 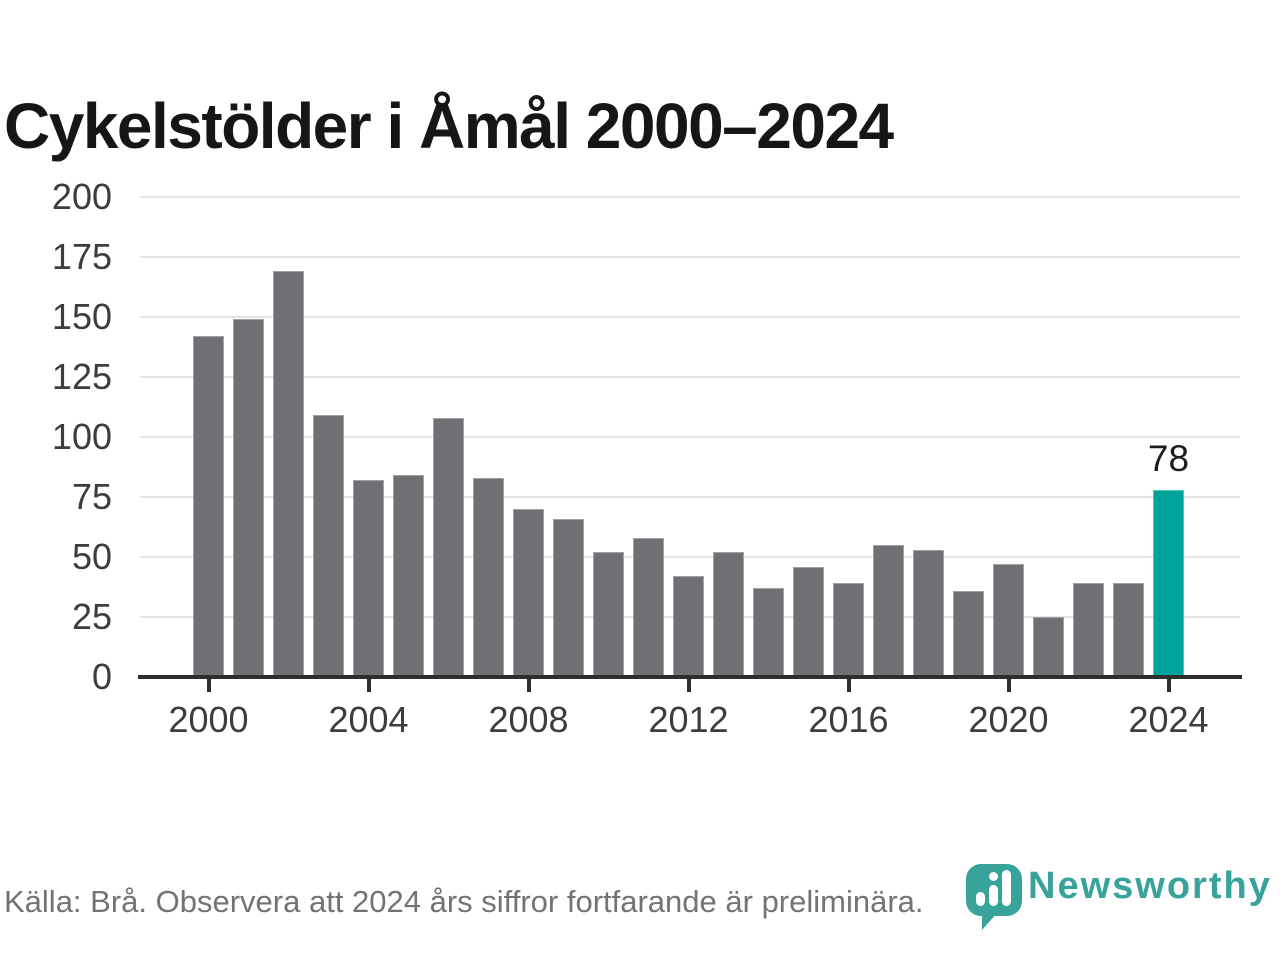 What do you see at coordinates (288, 474) in the screenshot?
I see `bar-2002` at bounding box center [288, 474].